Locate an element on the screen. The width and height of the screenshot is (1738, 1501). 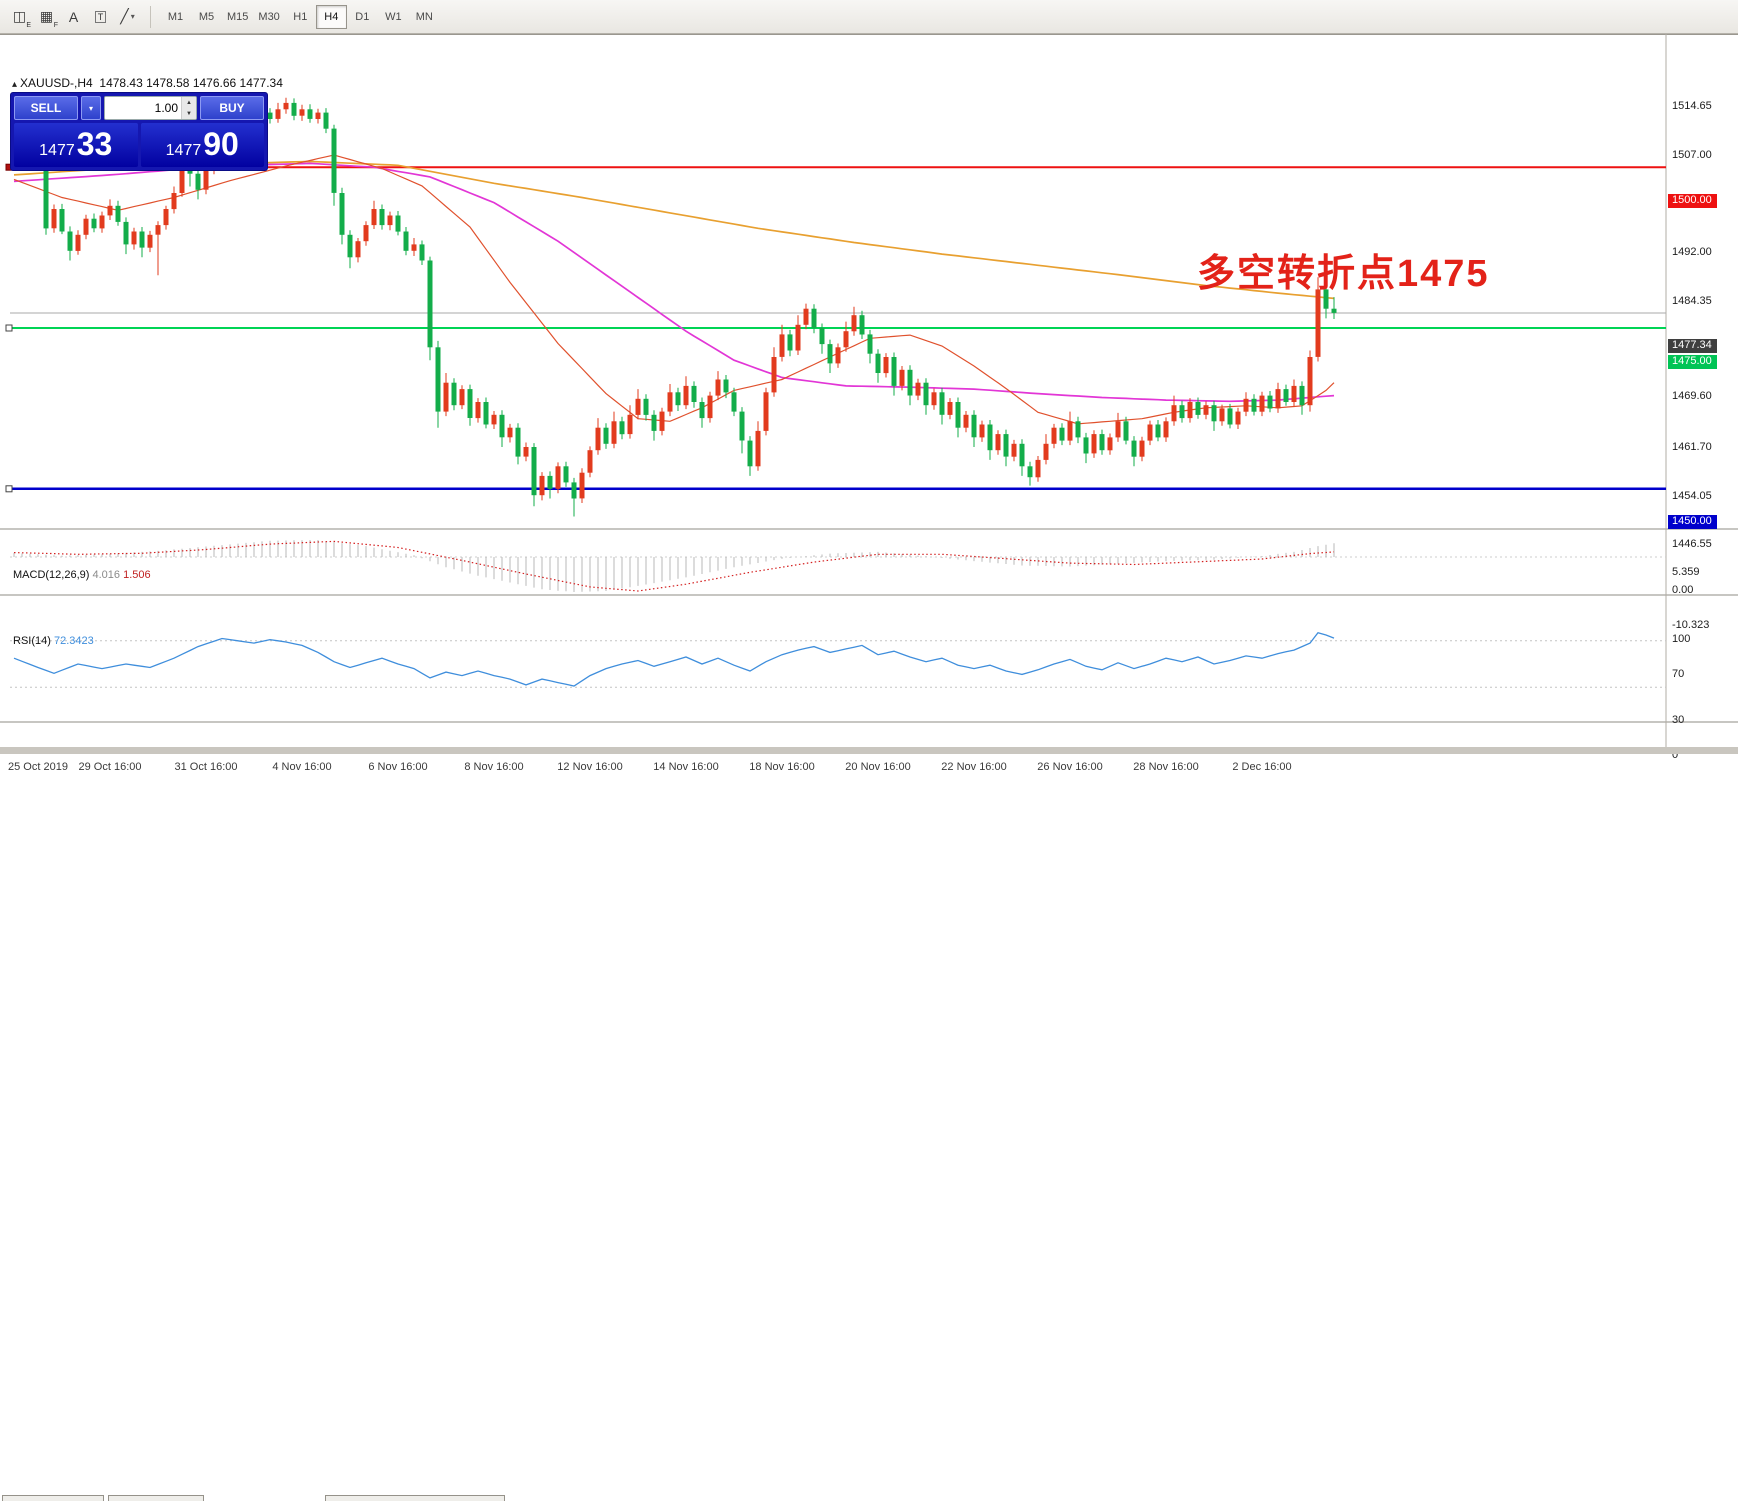
macd-main-value: 4.016 is located at coordinates (106, 575).